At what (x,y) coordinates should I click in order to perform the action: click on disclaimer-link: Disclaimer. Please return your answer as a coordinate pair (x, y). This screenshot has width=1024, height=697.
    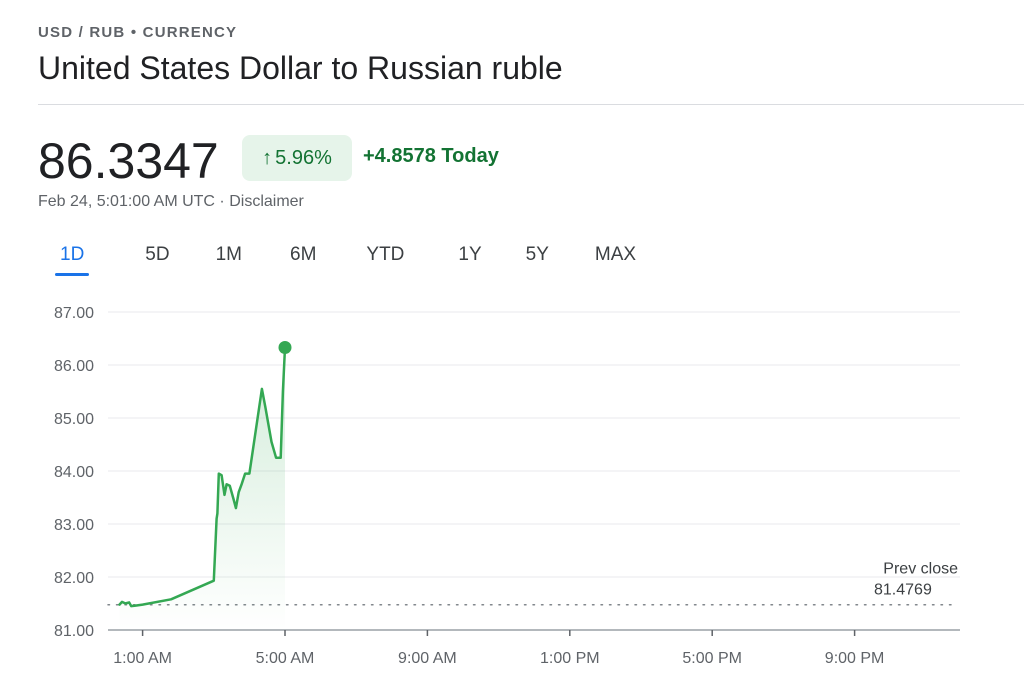
    Looking at the image, I should click on (266, 201).